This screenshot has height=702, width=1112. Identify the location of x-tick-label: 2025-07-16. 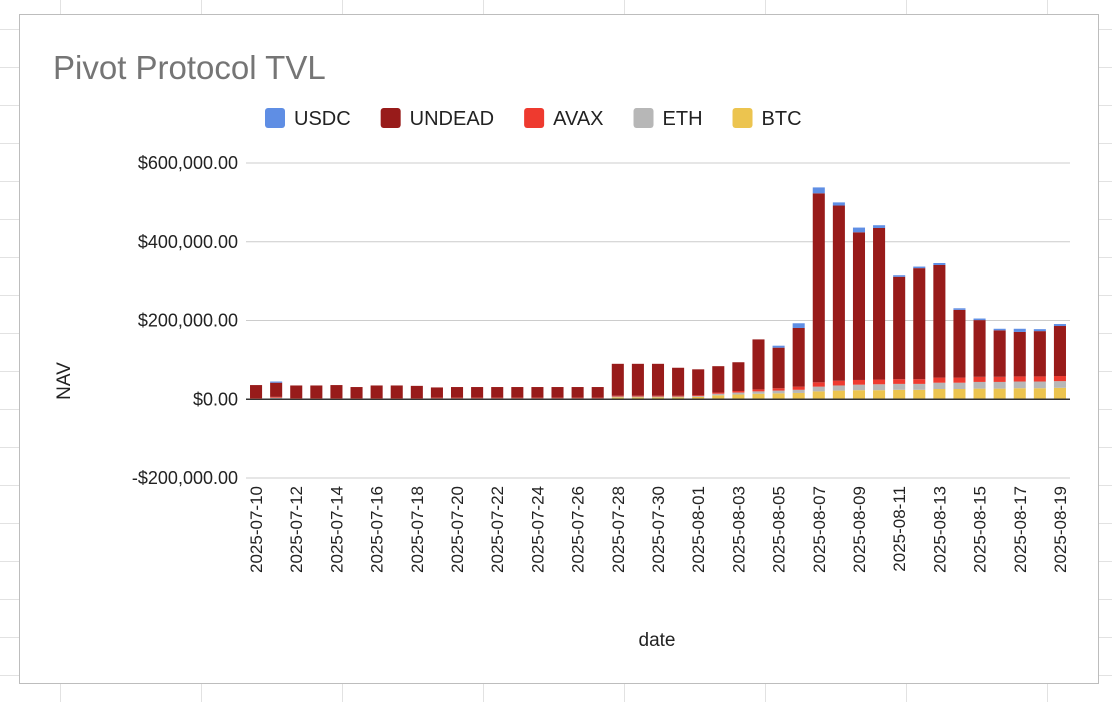
(377, 529).